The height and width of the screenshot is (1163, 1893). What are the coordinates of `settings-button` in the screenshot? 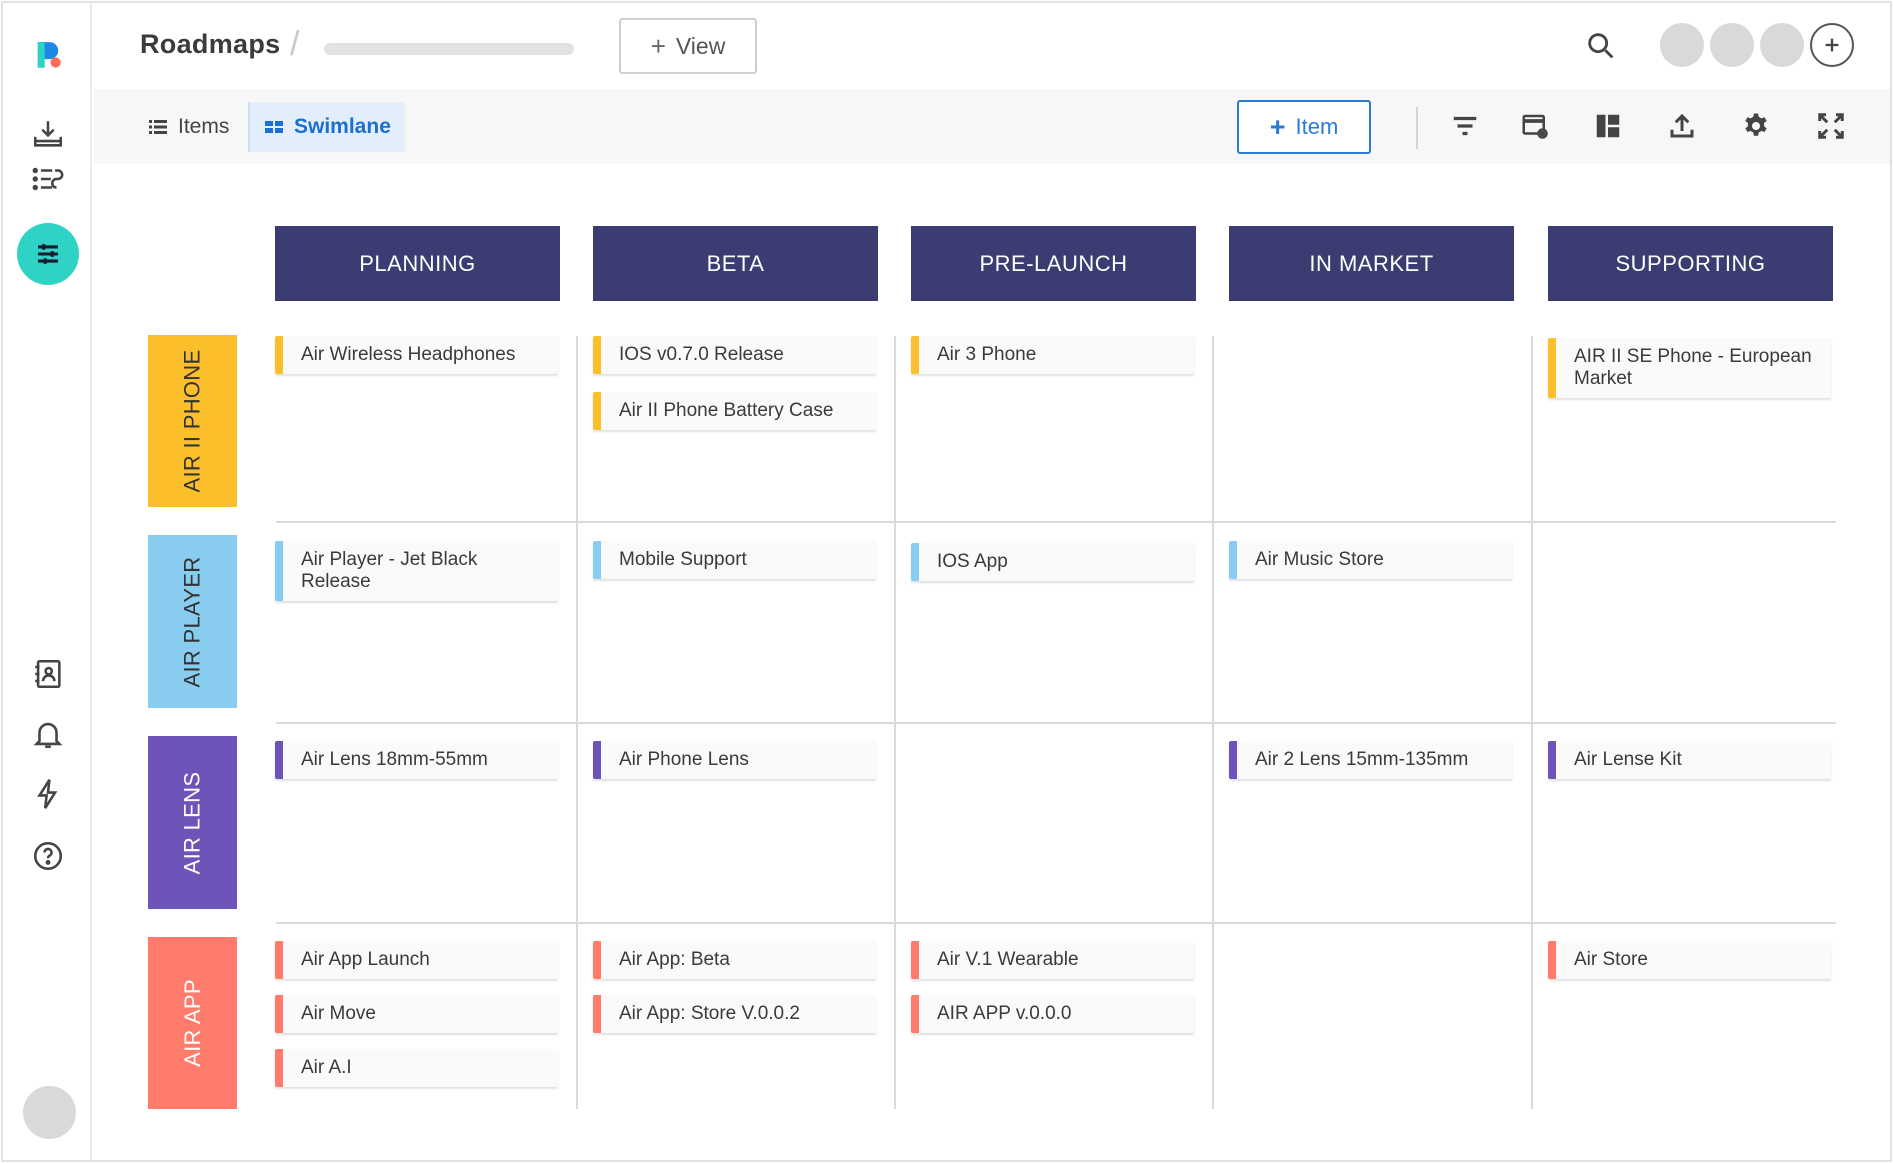 It's located at (1756, 126).